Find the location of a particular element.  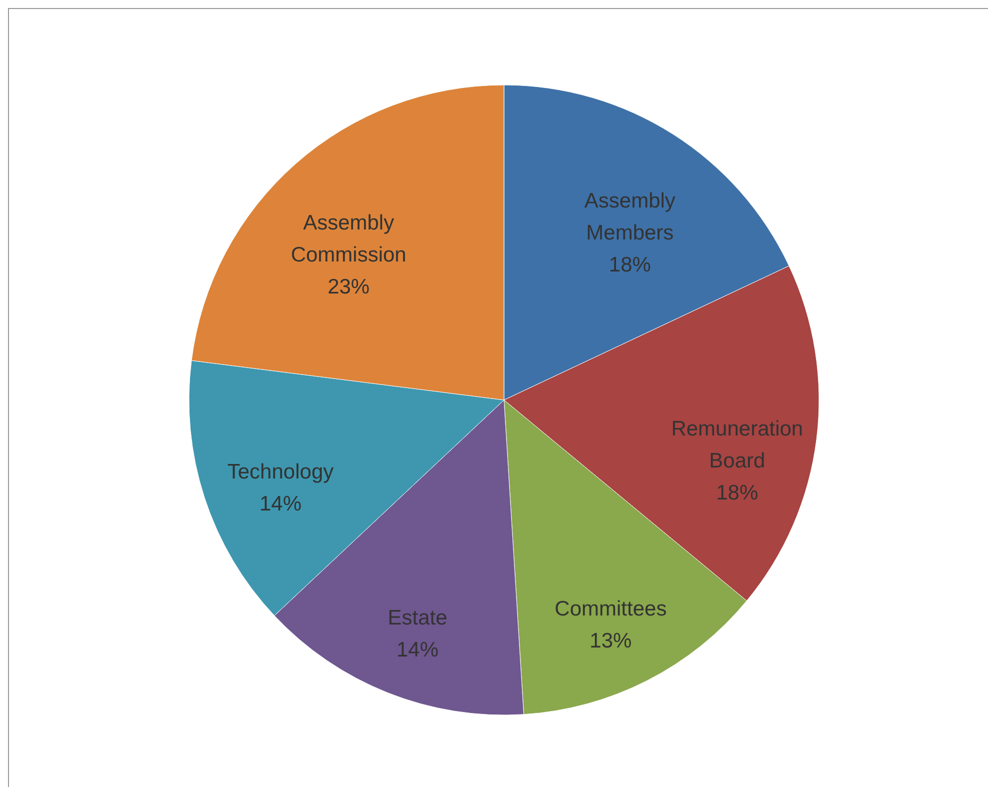

data-label: 23% is located at coordinates (349, 287).